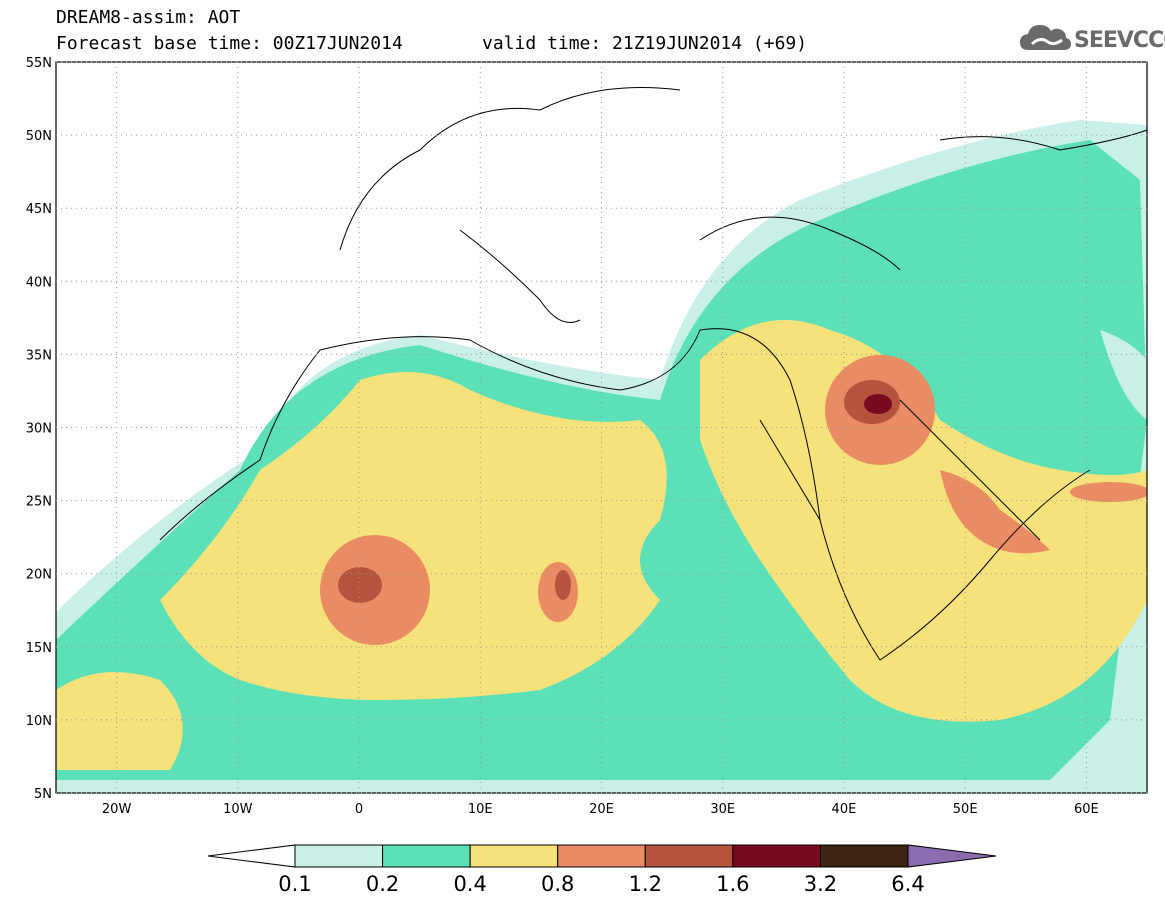 The image size is (1165, 905). I want to click on lon-labels: 20W 10W 0 10E 20E 30E 40E 50E 60E, so click(600, 809).